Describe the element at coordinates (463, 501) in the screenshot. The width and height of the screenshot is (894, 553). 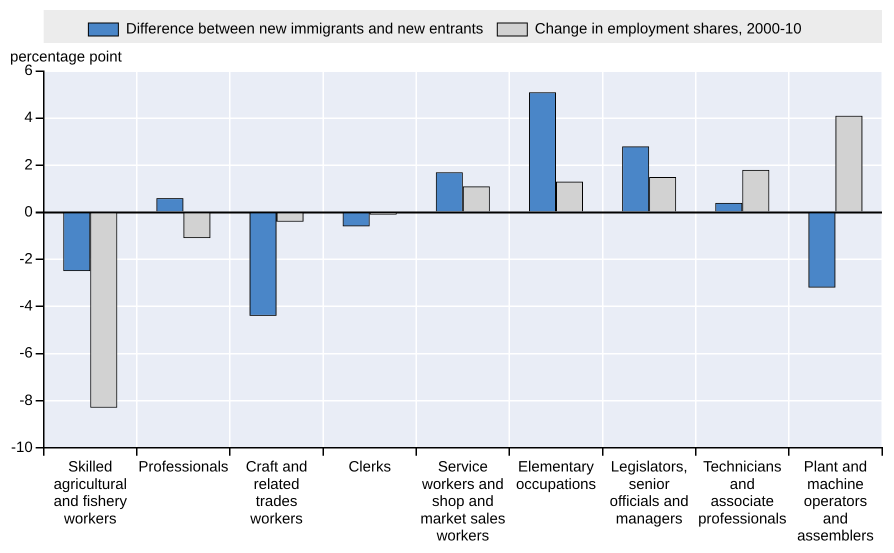
I see `x-tick-label: Service workers and shop and market sales workers` at that location.